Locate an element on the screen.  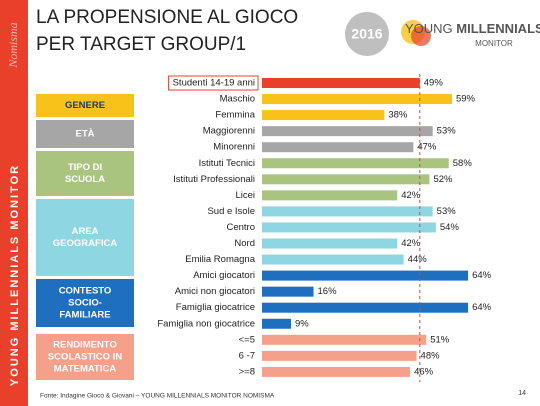
value-label: 44% is located at coordinates (418, 259).